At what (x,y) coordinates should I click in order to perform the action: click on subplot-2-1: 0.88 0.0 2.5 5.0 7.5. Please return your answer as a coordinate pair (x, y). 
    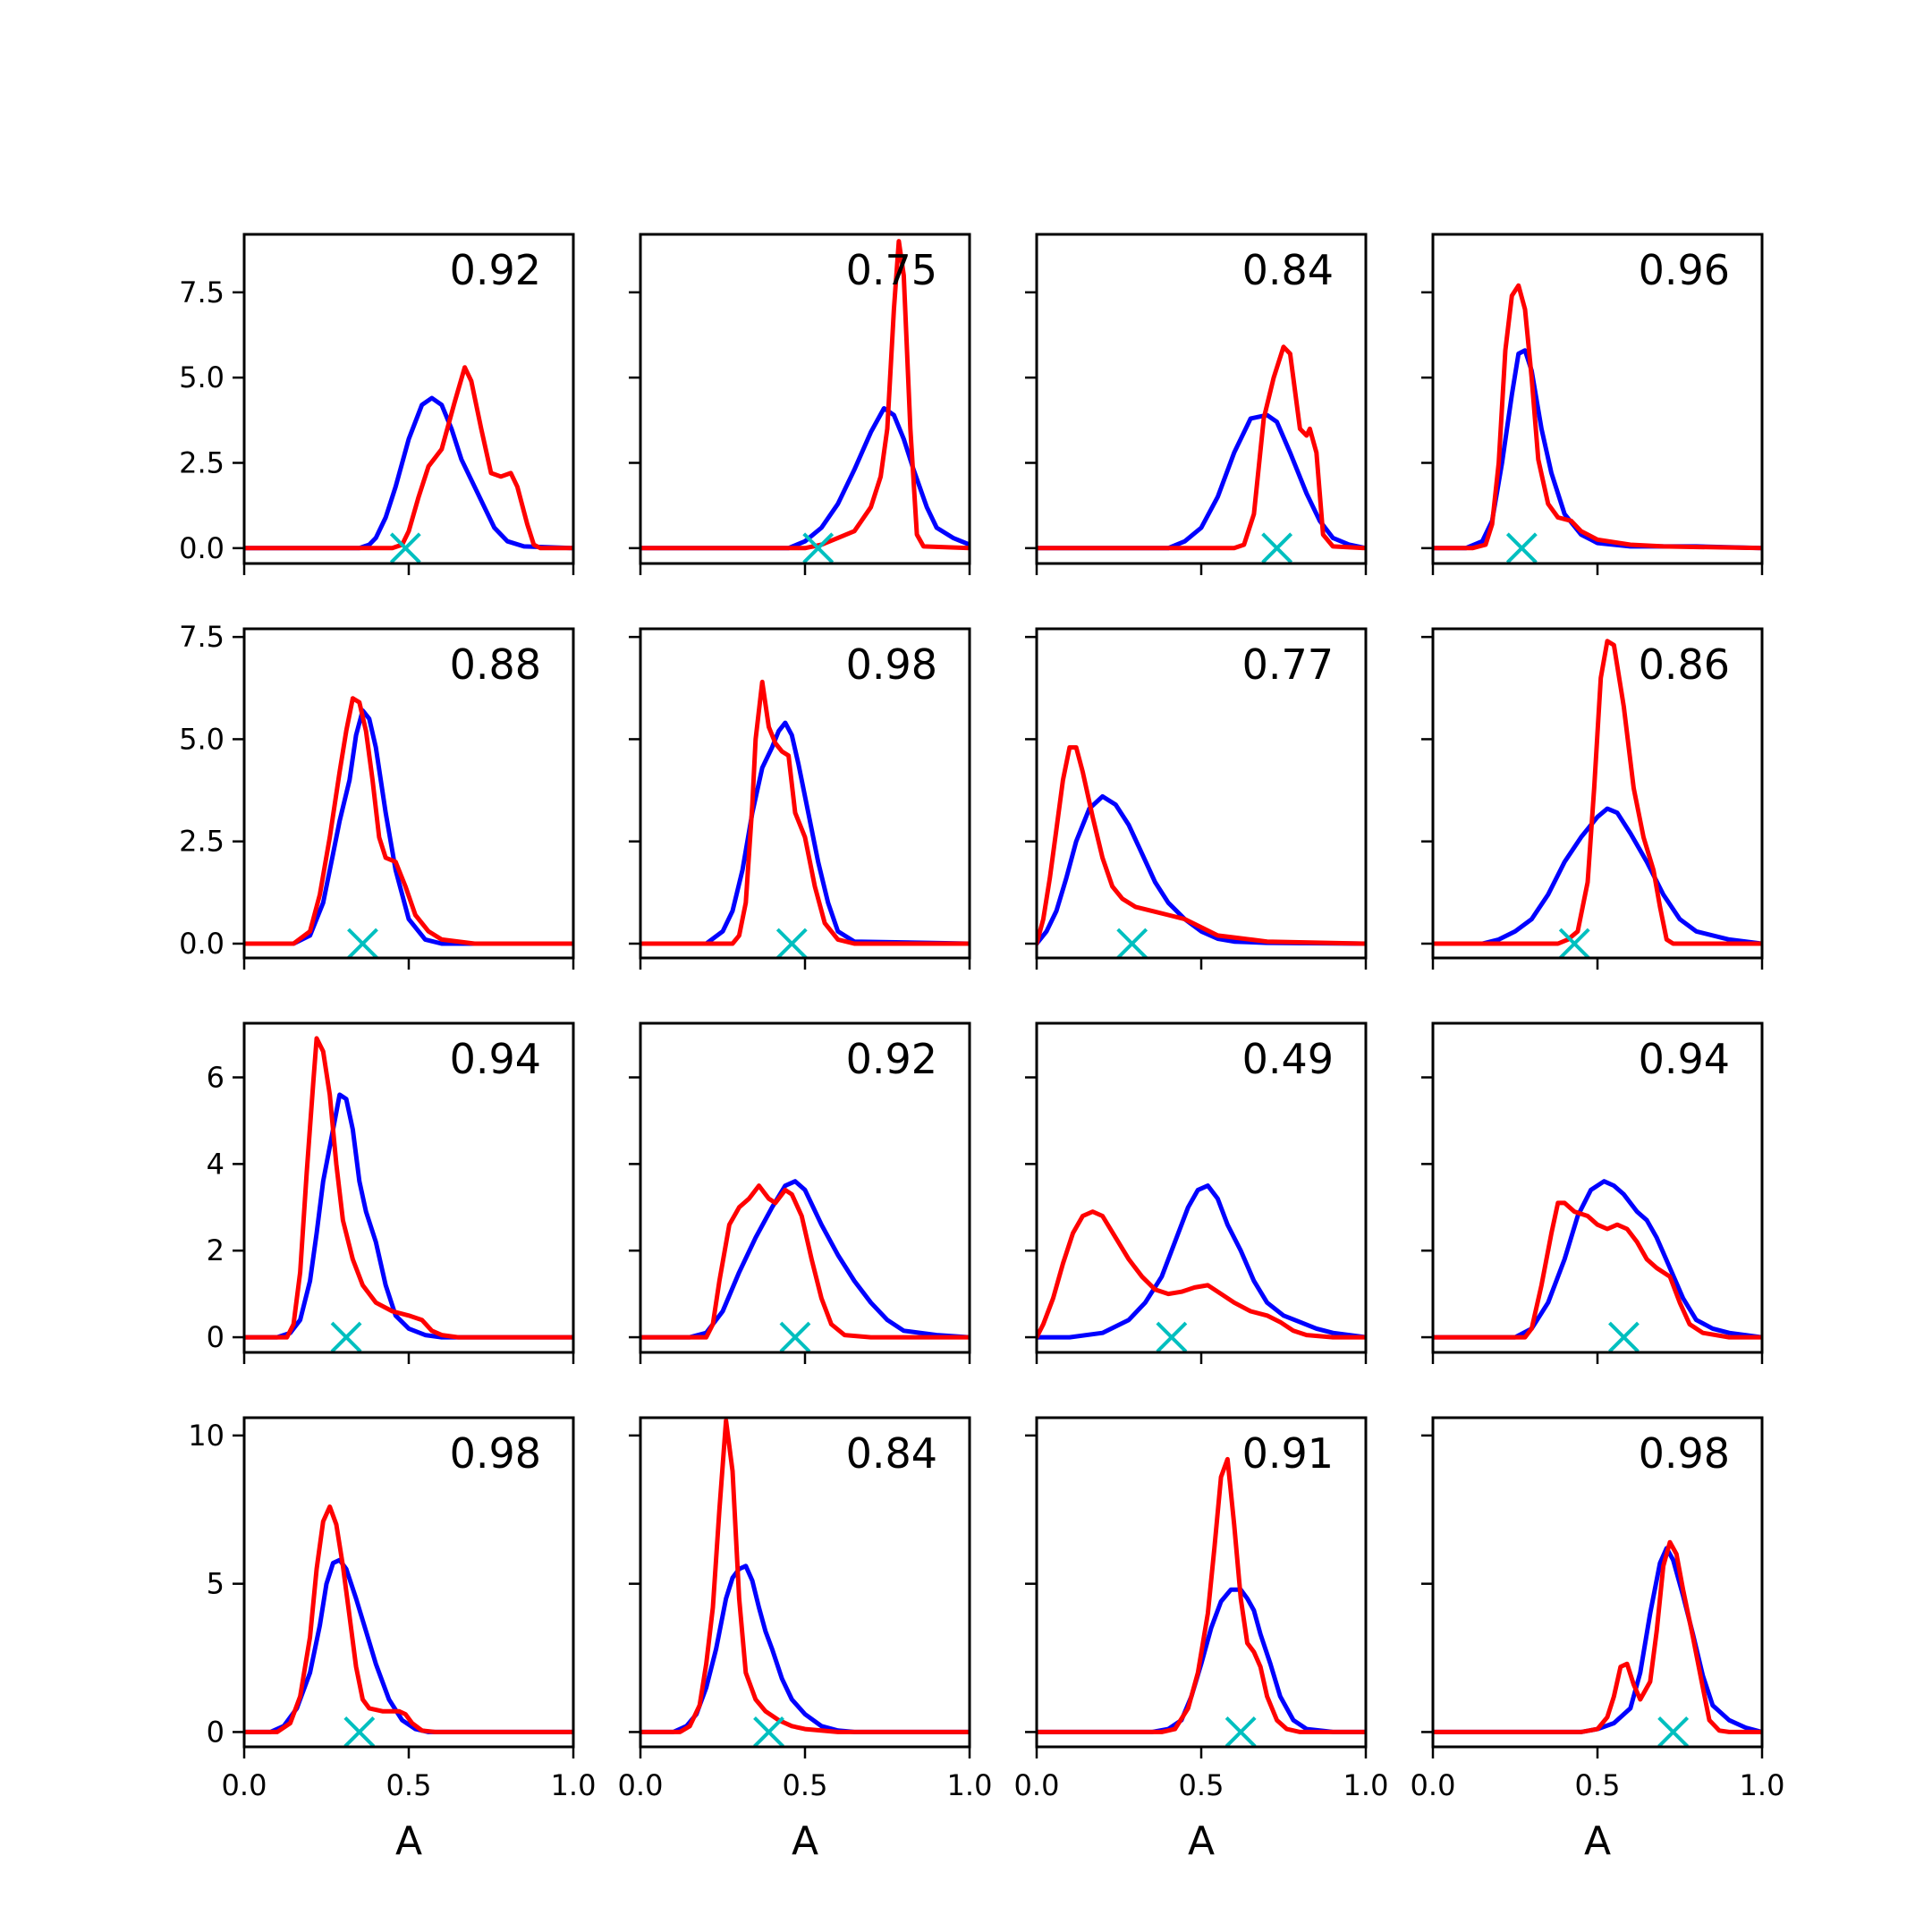
    Looking at the image, I should click on (377, 795).